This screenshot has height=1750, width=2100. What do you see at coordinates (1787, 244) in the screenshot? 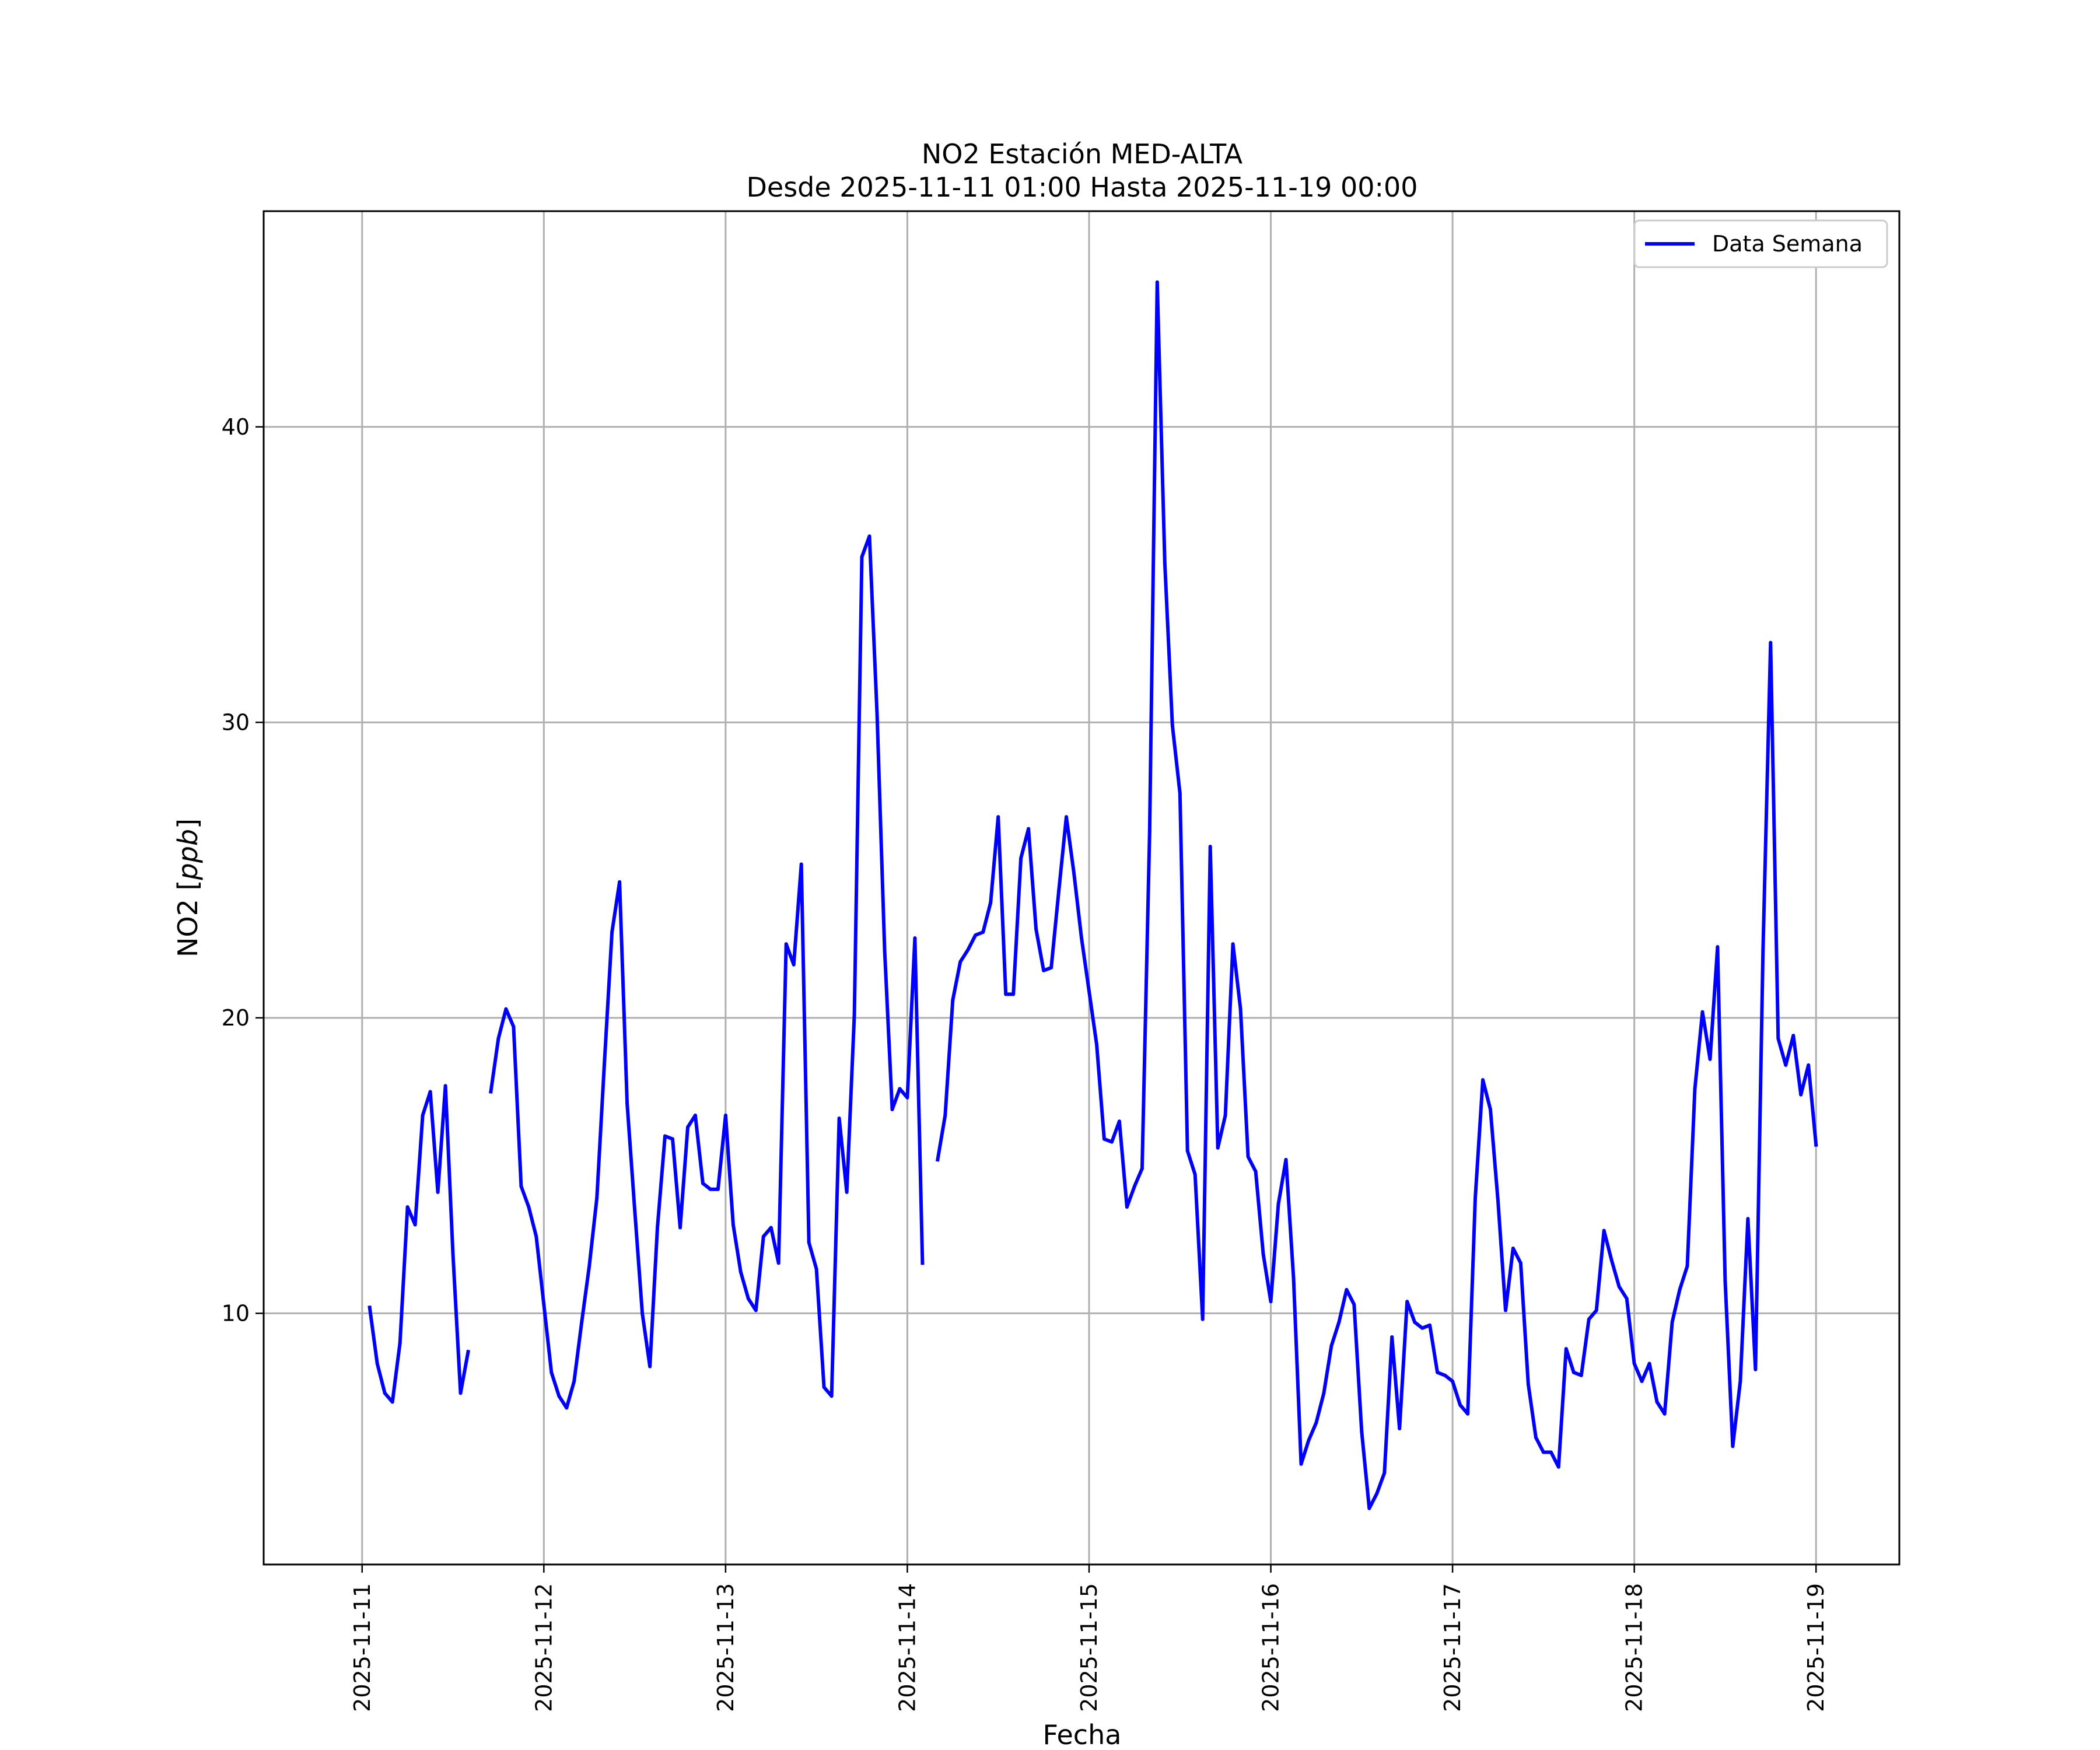
I see `legend-label-data-semana: Data Semana` at bounding box center [1787, 244].